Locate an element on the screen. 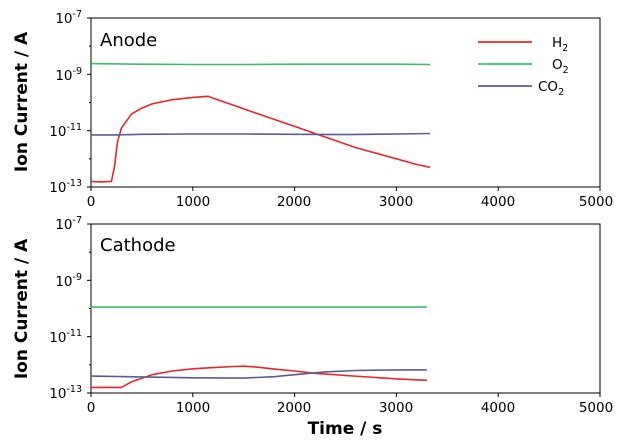  anode-xtick-label: 5000 is located at coordinates (596, 202).